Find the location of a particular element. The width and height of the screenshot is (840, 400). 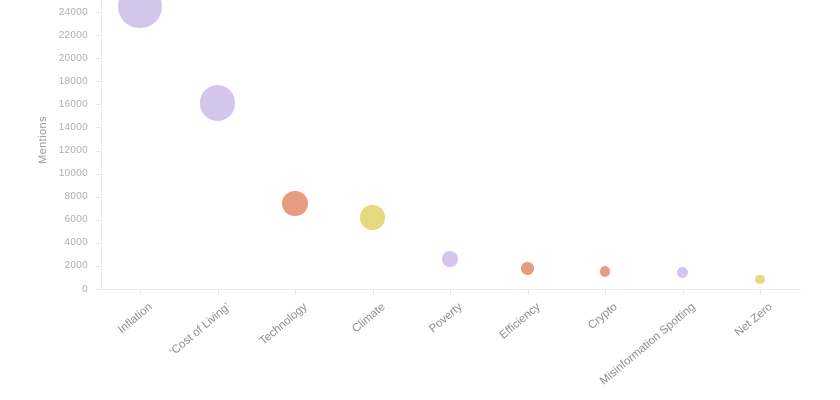

y-tick-label: 0 is located at coordinates (85, 289).